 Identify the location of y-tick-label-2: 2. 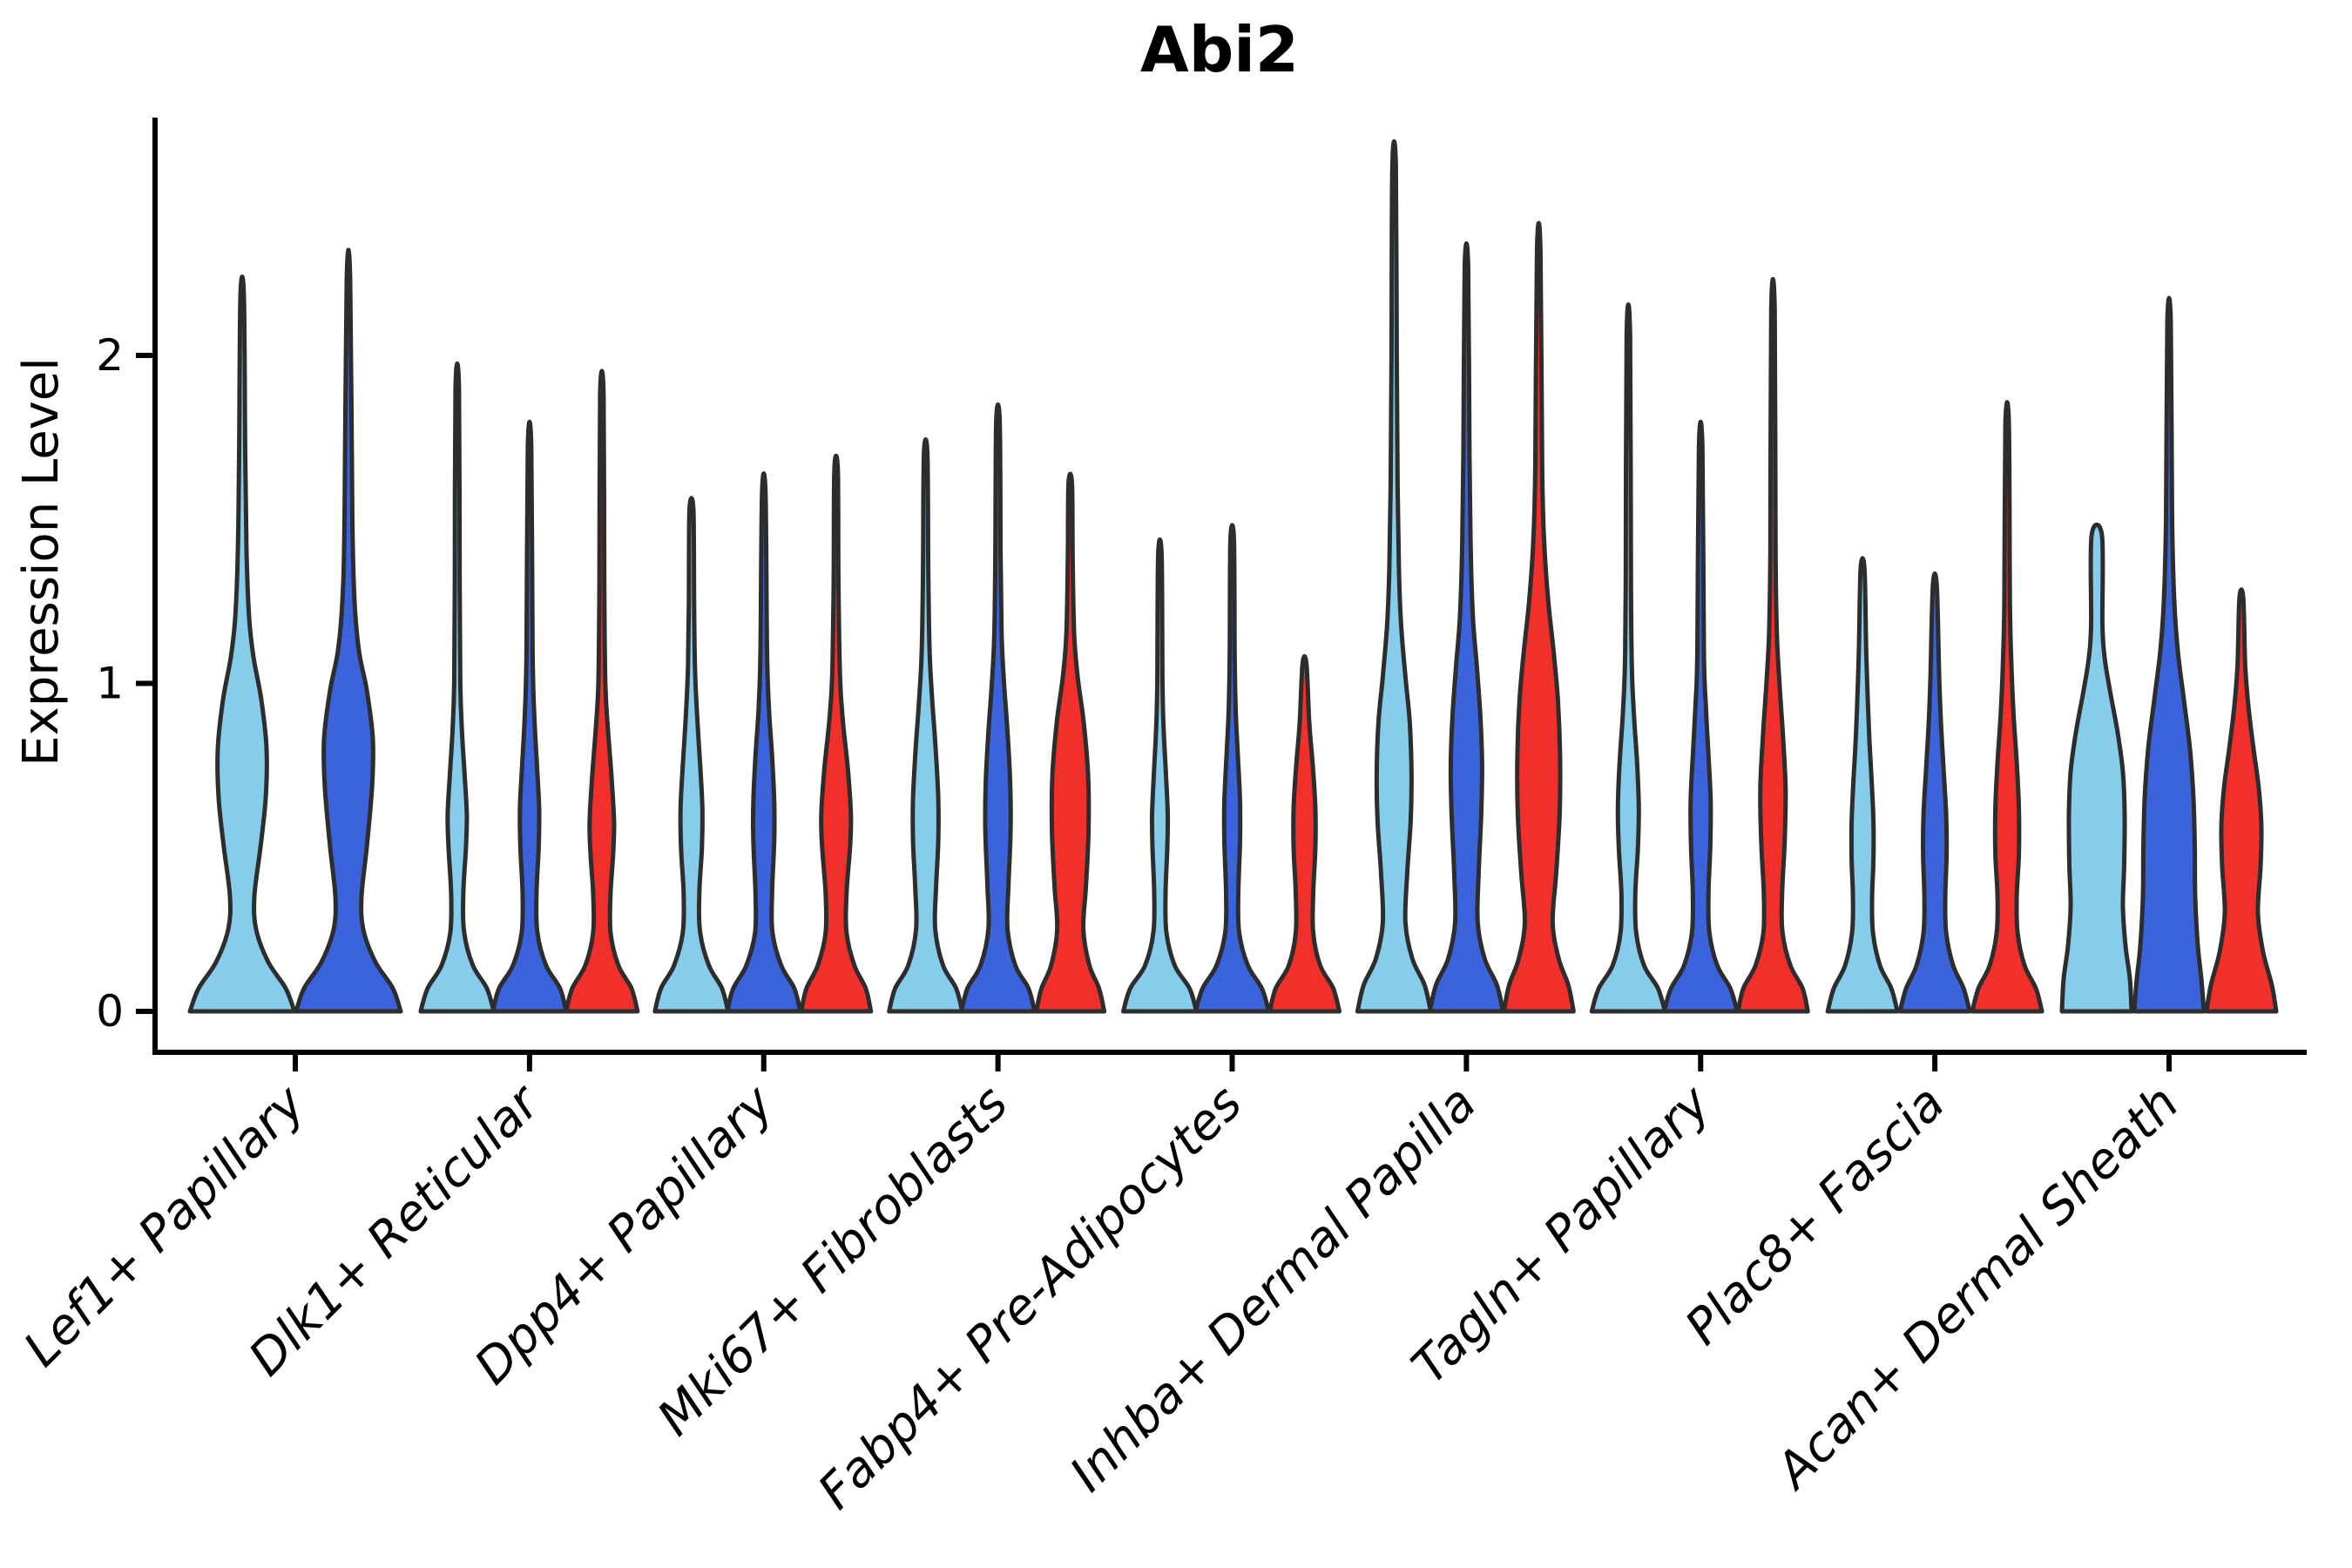
(110, 356).